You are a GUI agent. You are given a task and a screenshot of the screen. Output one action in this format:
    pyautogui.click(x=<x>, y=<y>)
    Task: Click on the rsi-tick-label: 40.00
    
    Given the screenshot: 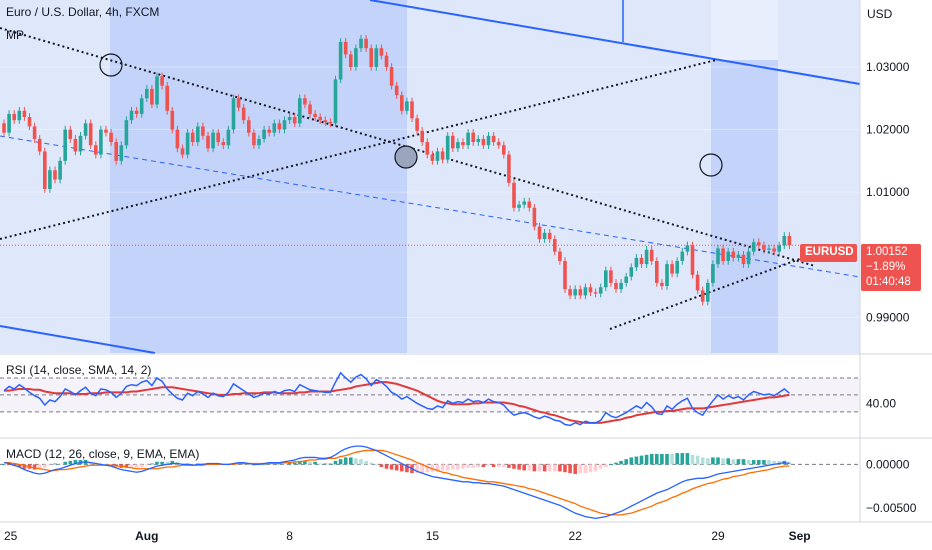 What is the action you would take?
    pyautogui.click(x=881, y=403)
    